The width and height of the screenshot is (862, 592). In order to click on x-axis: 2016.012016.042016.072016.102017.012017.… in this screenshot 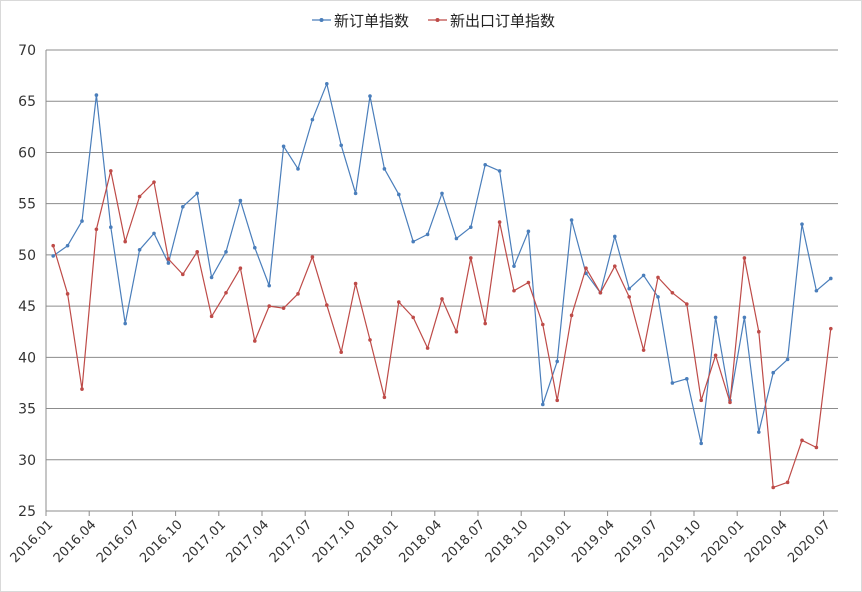, I will do `click(423, 538)`.